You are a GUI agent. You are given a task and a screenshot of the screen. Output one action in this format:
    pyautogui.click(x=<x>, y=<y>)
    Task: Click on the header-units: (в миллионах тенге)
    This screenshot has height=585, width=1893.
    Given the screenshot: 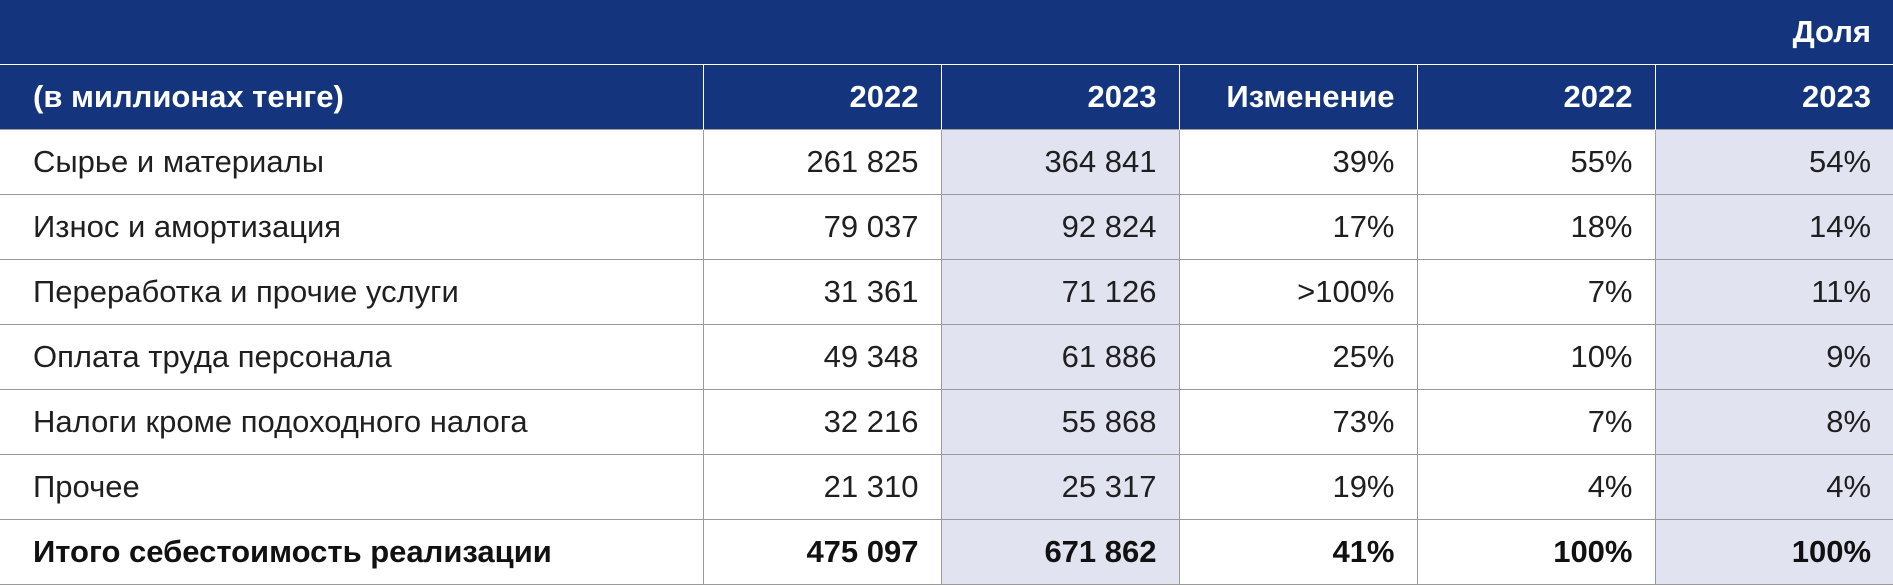 What is the action you would take?
    pyautogui.click(x=351, y=97)
    